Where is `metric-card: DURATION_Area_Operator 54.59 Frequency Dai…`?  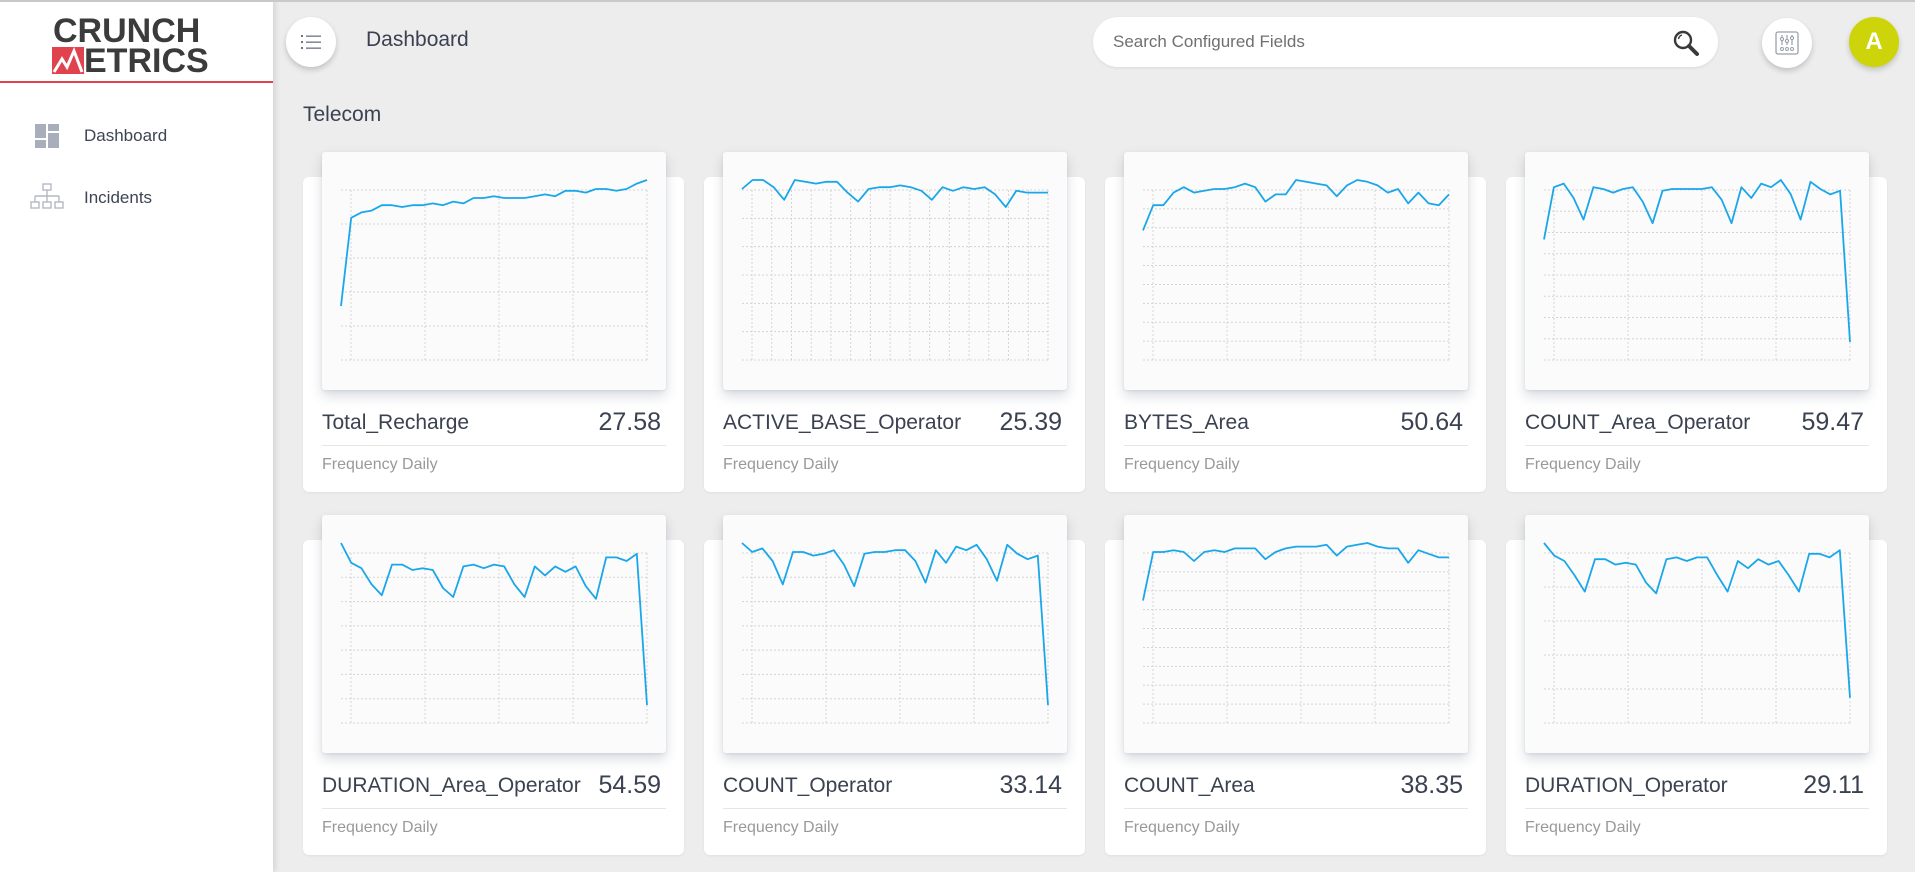 metric-card: DURATION_Area_Operator 54.59 Frequency Dai… is located at coordinates (493, 685).